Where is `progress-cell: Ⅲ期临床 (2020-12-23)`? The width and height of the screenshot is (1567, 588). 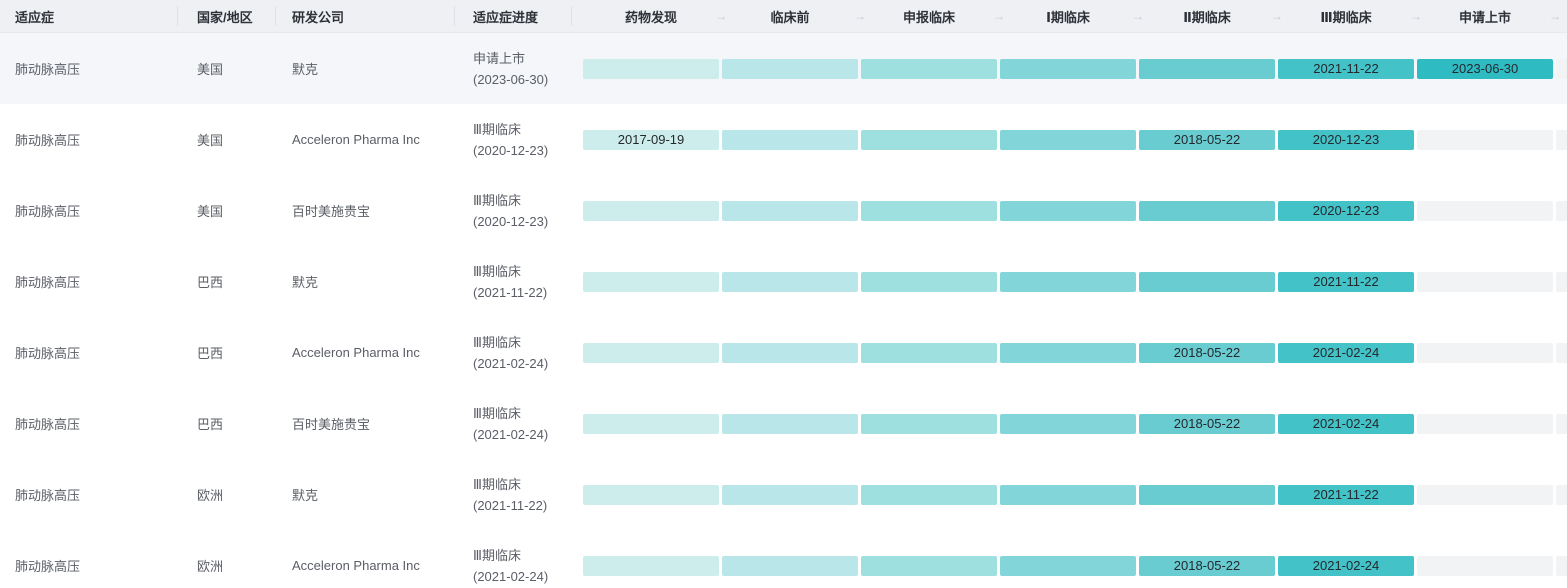
progress-cell: Ⅲ期临床 (2020-12-23) is located at coordinates (513, 140).